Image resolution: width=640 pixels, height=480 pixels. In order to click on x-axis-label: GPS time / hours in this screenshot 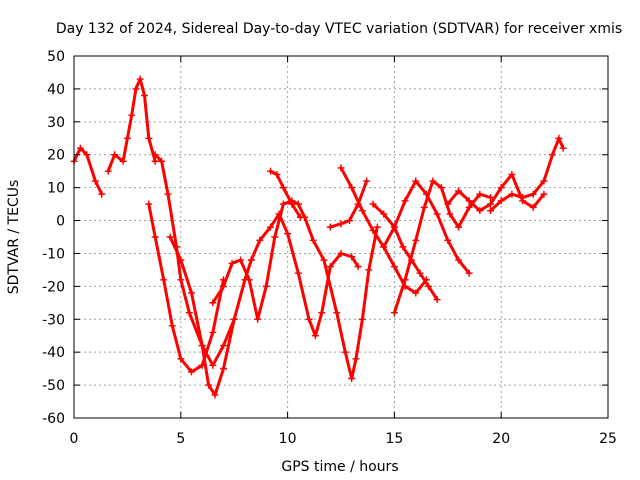, I will do `click(339, 467)`.